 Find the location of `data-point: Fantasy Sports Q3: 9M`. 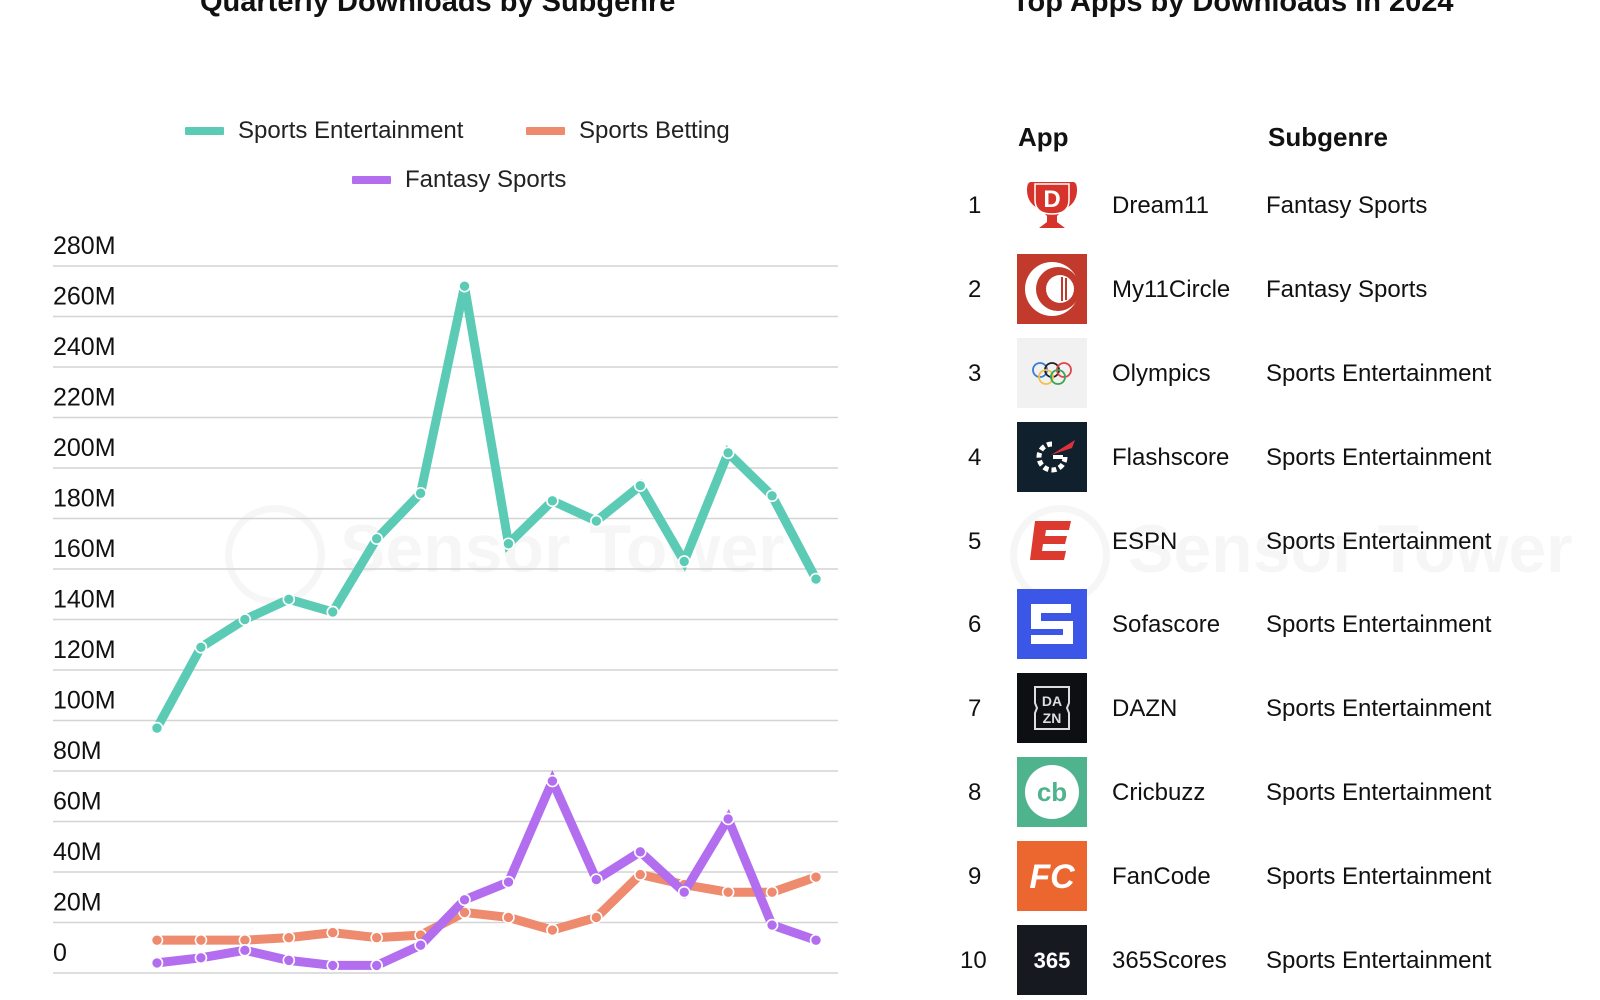

data-point: Fantasy Sports Q3: 9M is located at coordinates (245, 950).